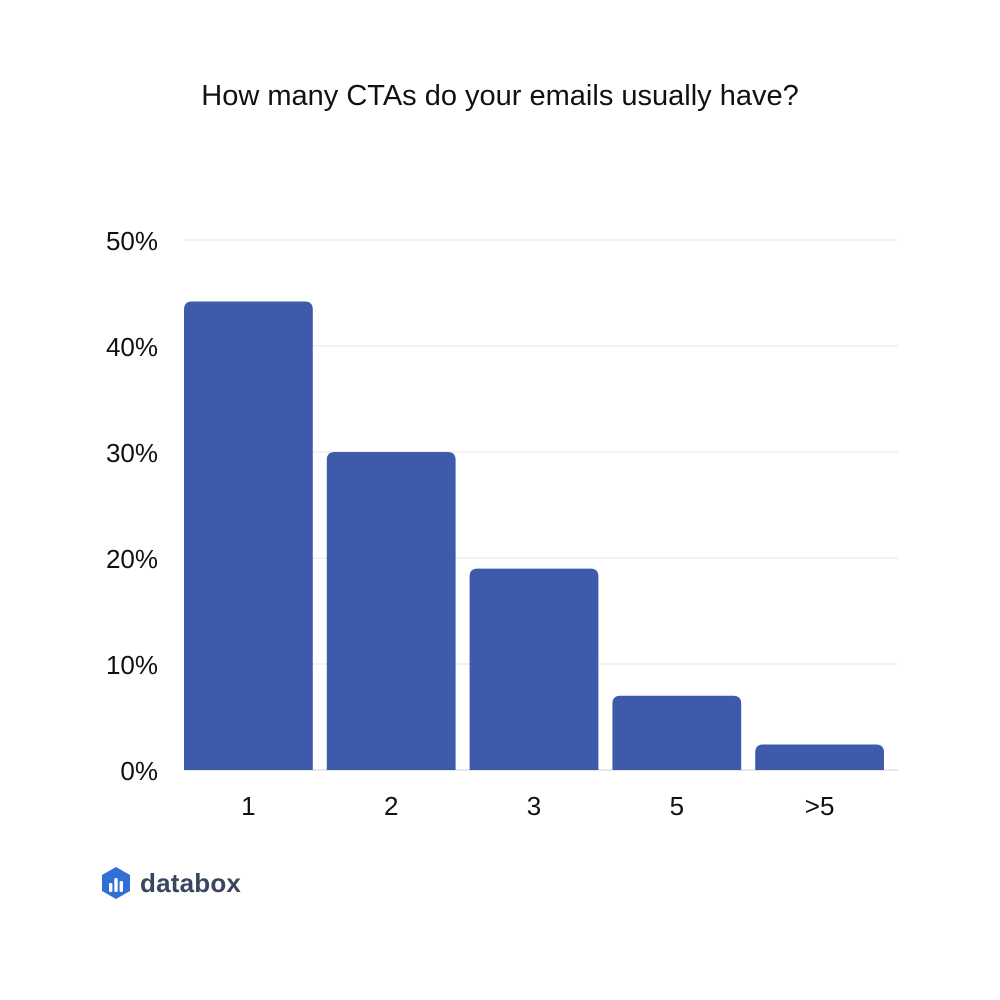 The height and width of the screenshot is (1000, 1000). What do you see at coordinates (132, 559) in the screenshot?
I see `y-tick-label: 20%` at bounding box center [132, 559].